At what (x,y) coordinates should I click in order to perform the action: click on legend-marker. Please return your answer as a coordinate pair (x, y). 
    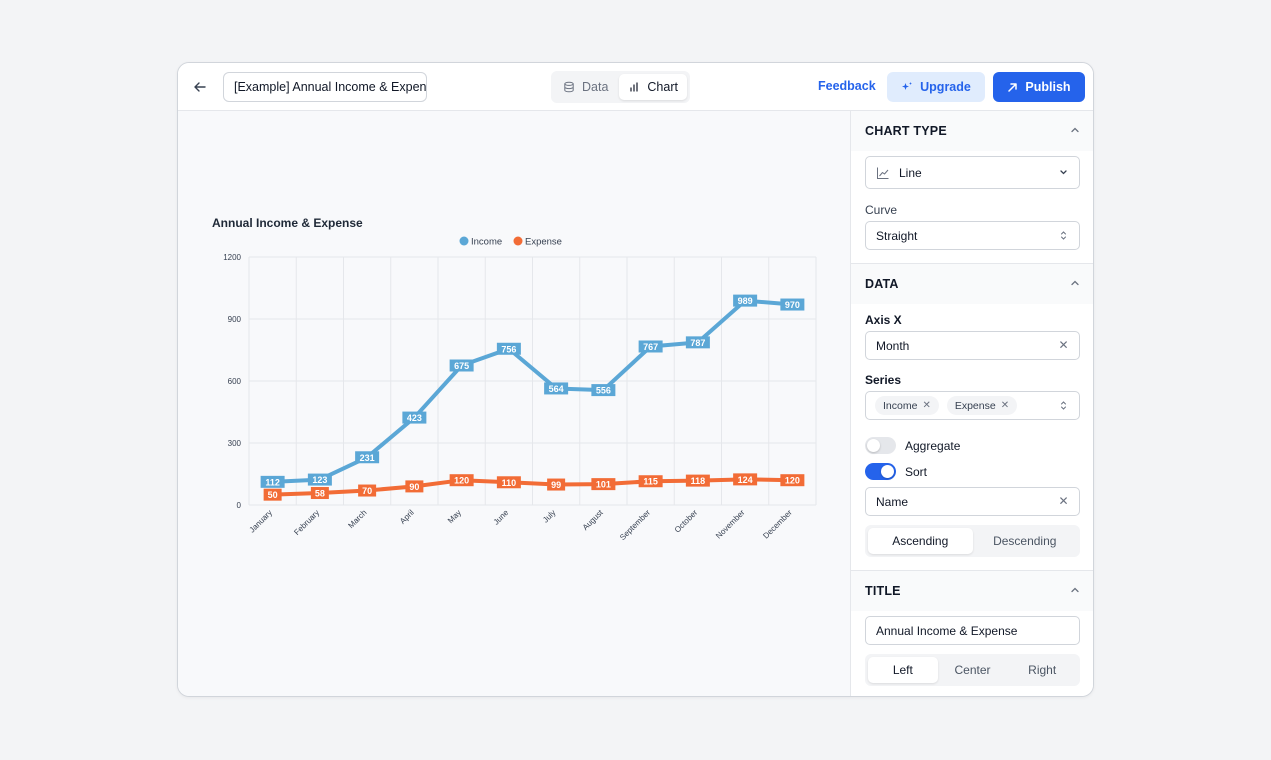
    Looking at the image, I should click on (518, 241).